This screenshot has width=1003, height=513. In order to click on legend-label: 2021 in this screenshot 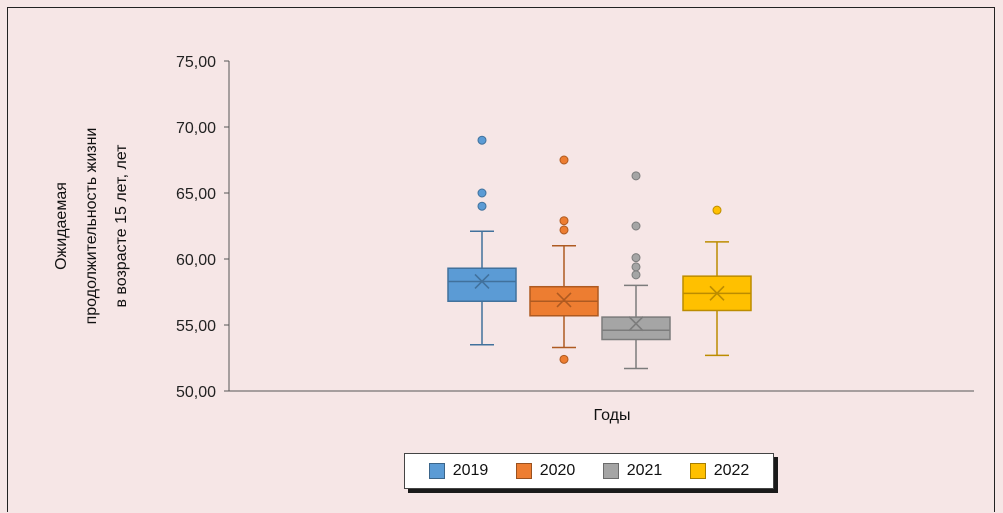, I will do `click(644, 470)`.